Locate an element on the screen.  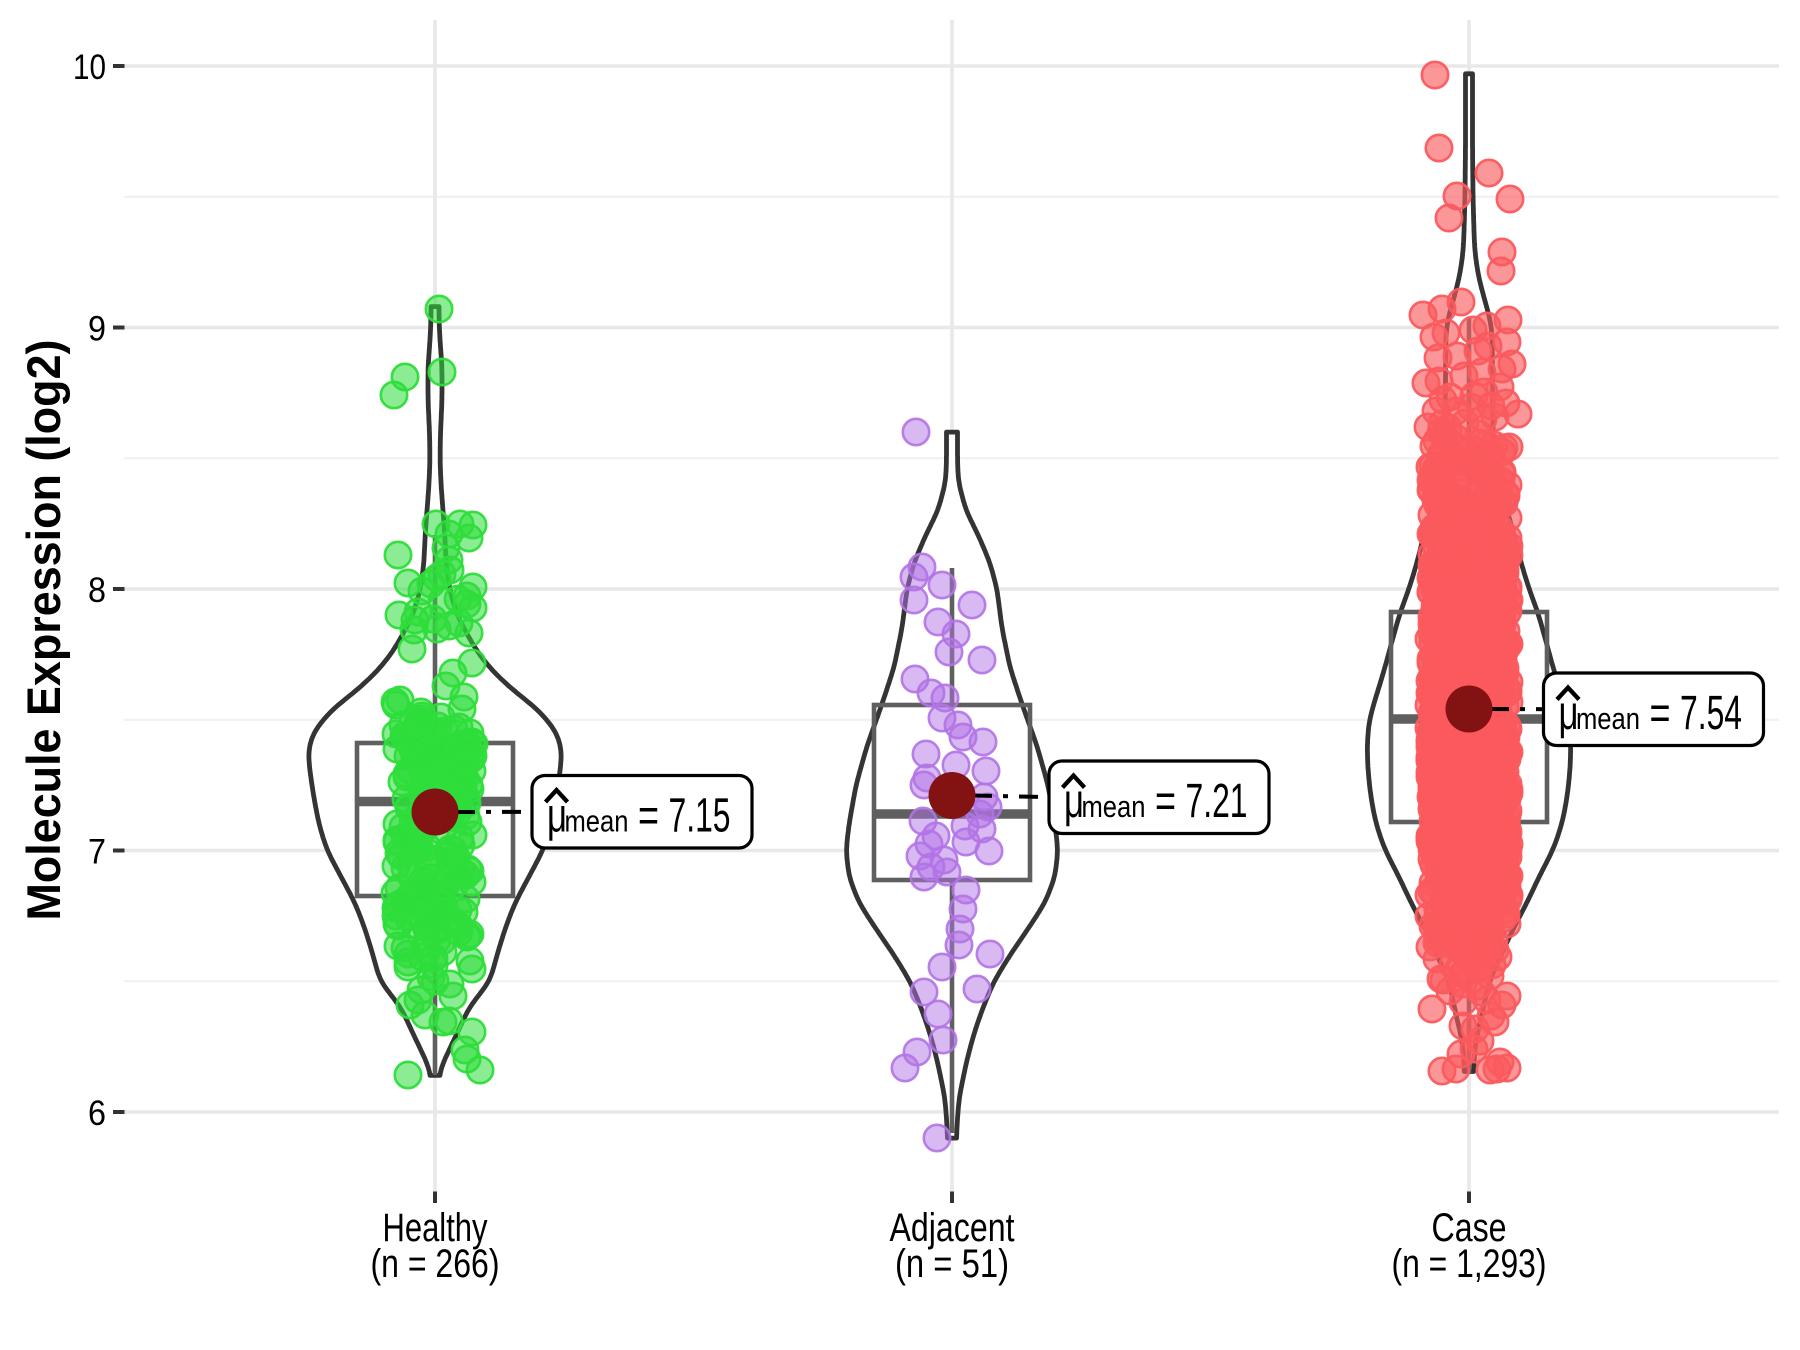
svg-text: 7.21 is located at coordinates (1217, 801).